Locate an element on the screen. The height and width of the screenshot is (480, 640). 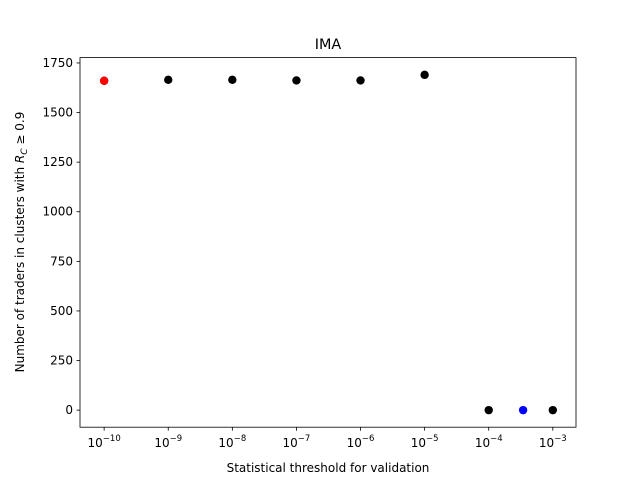
y-tick-label: 500 is located at coordinates (61, 311).